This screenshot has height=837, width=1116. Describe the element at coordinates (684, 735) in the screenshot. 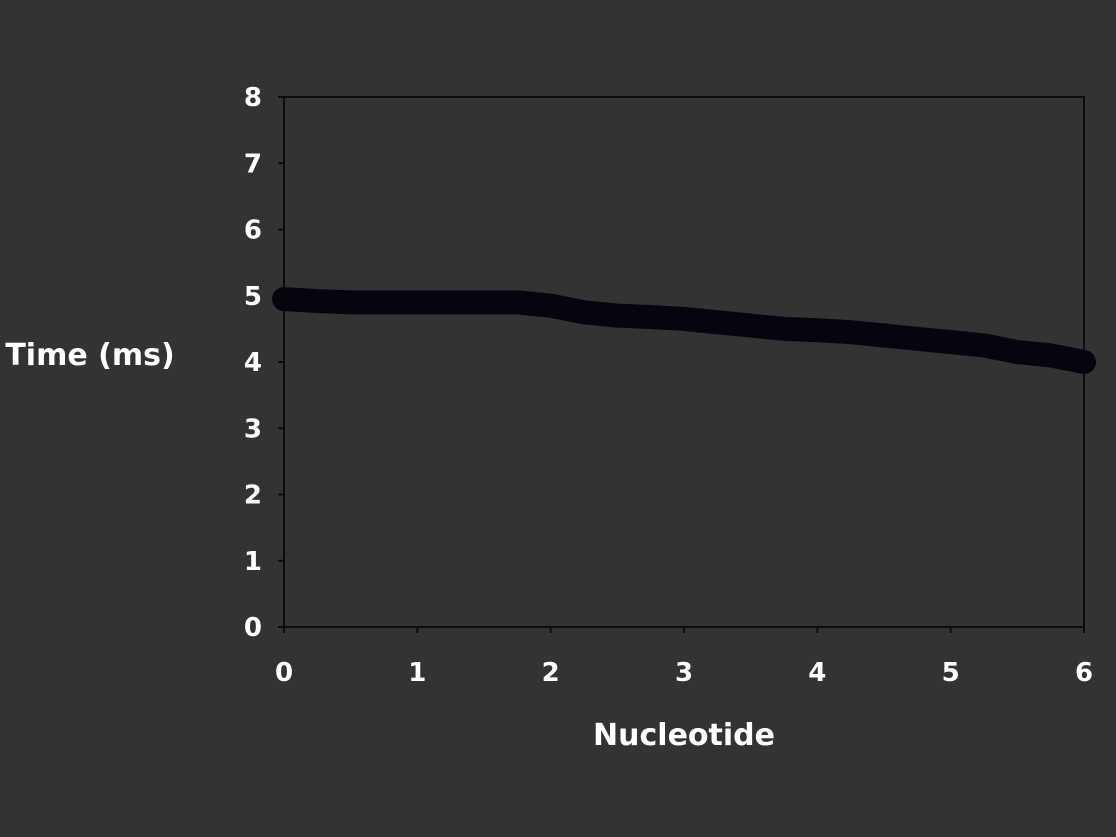

I see `x-axis-label: Nucleotide` at that location.